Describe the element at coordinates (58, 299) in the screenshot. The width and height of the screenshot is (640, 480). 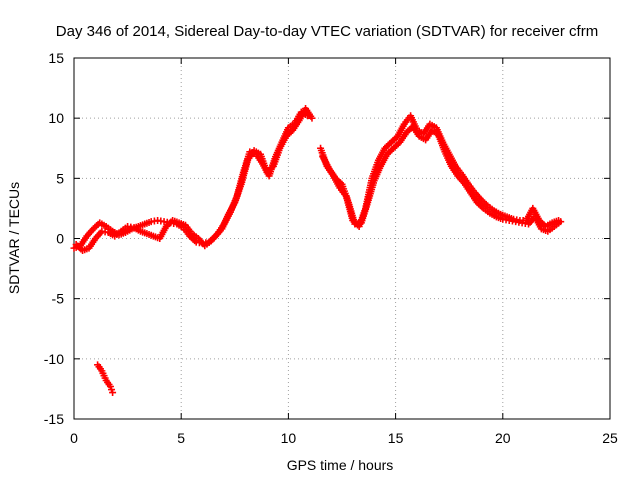
I see `y-tick-label: -5` at that location.